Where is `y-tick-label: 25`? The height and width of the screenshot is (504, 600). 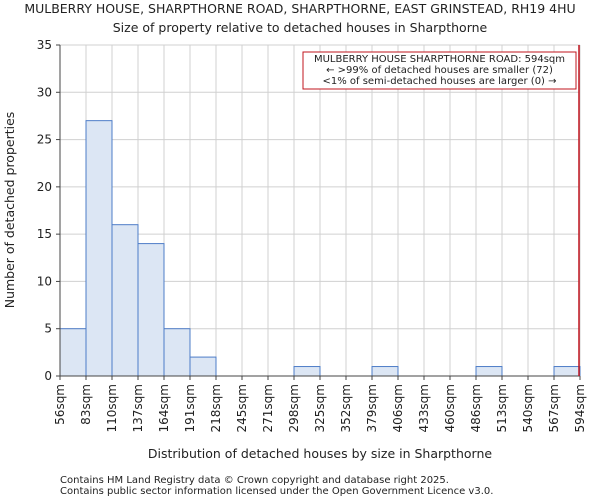
y-tick-label: 25 is located at coordinates (44, 140).